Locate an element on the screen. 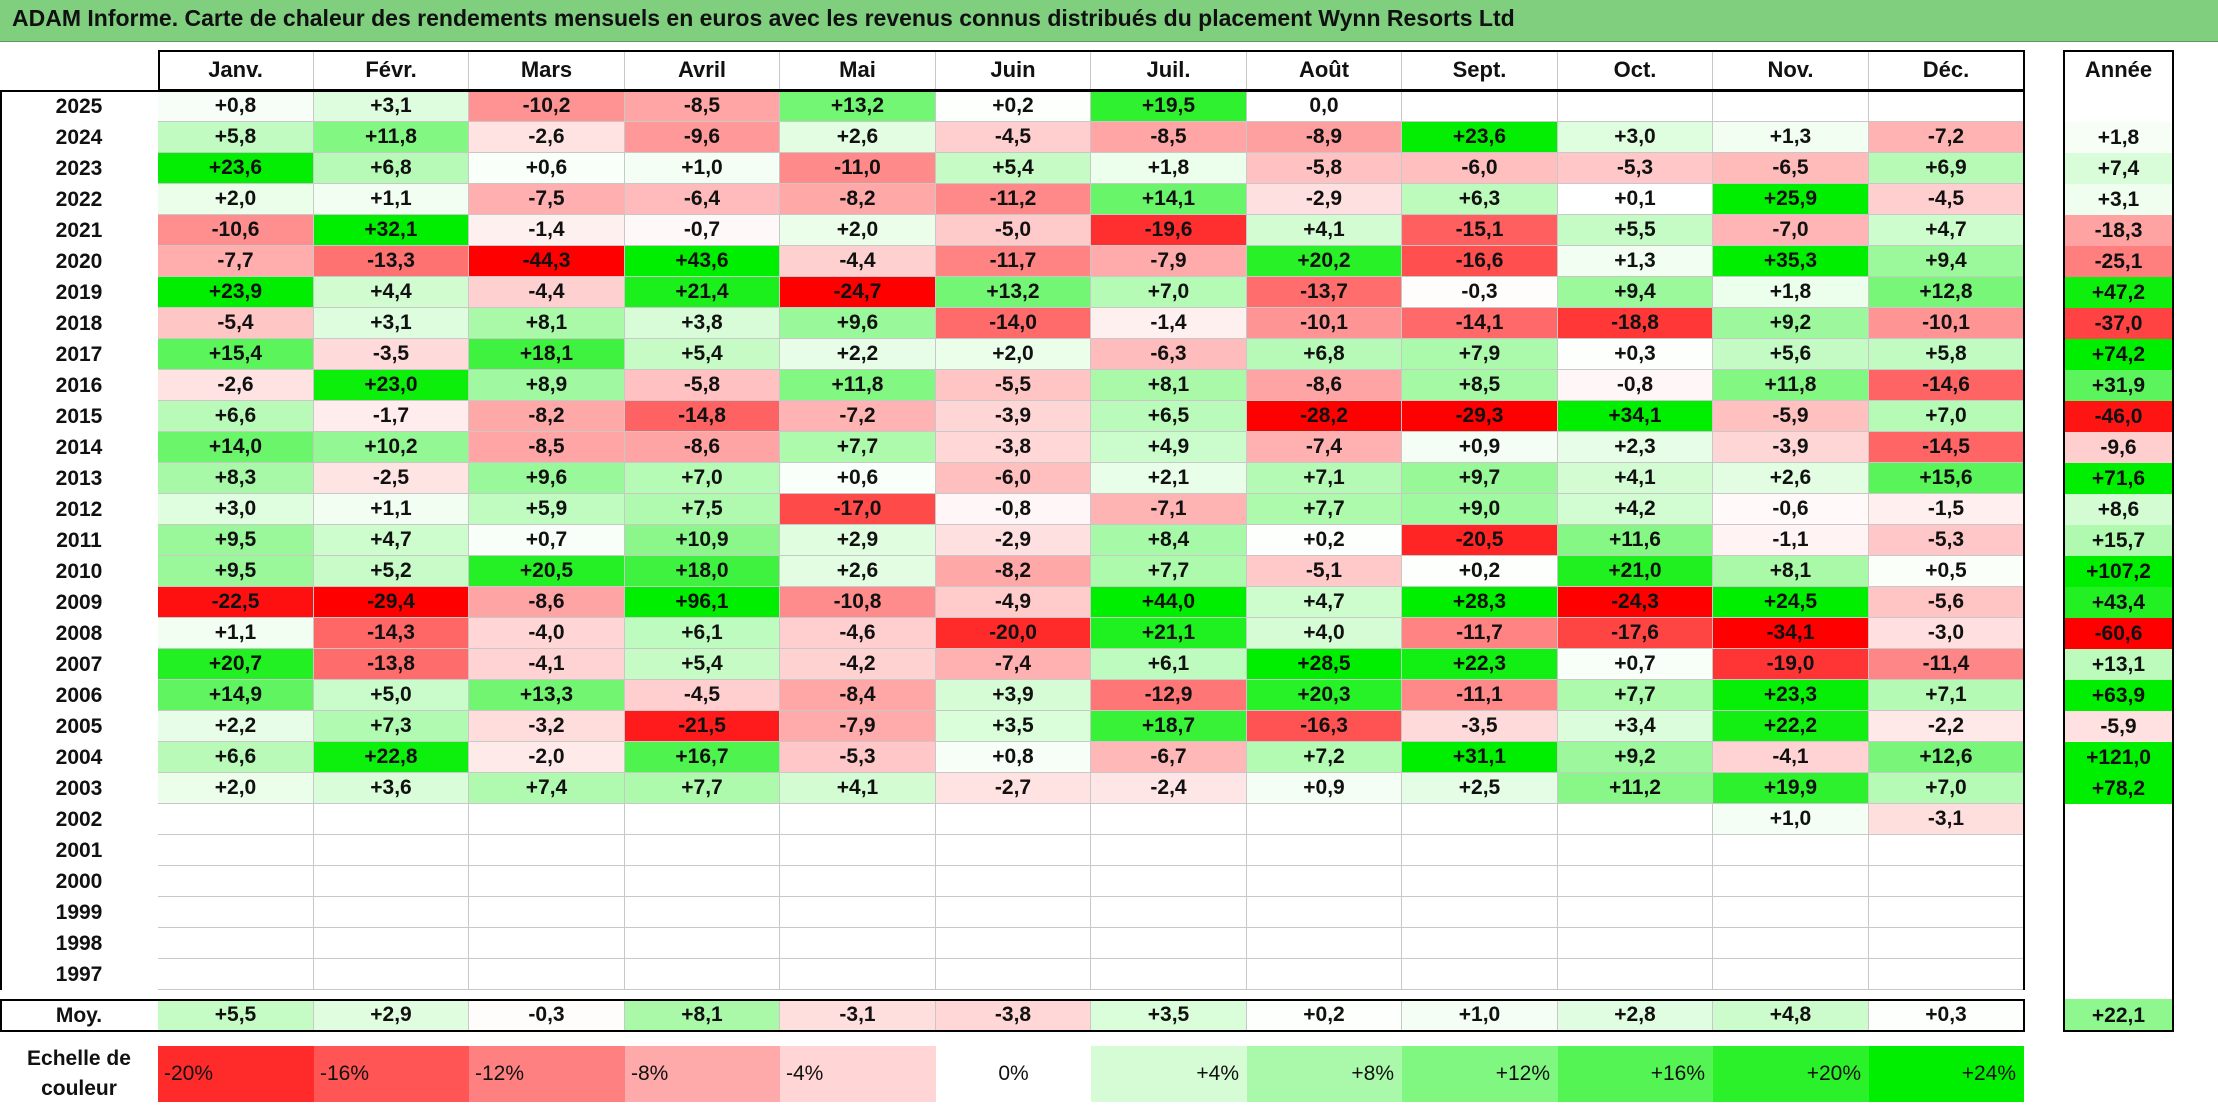 This screenshot has width=2218, height=1106. heatmap-cell: +0,6 is located at coordinates (547, 168).